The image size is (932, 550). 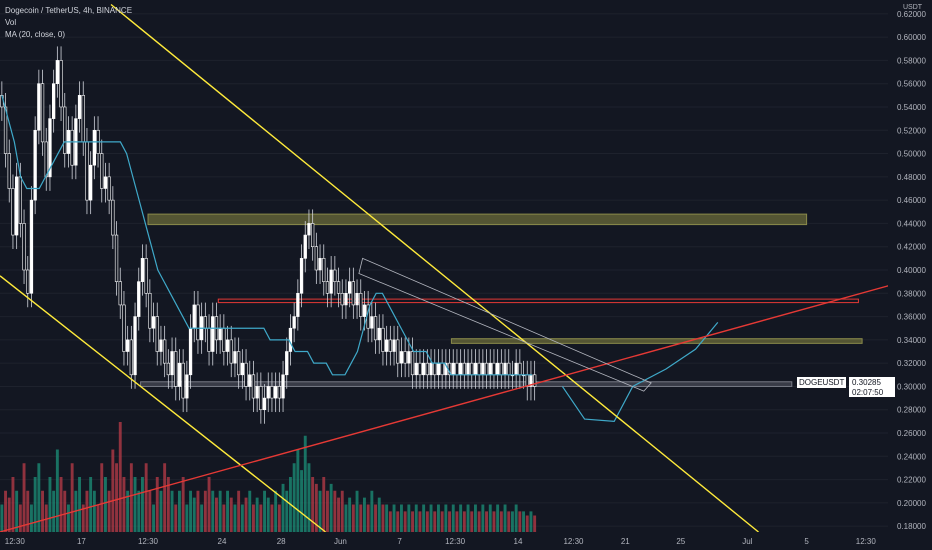 What do you see at coordinates (747, 541) in the screenshot?
I see `x-tick-label: Jul` at bounding box center [747, 541].